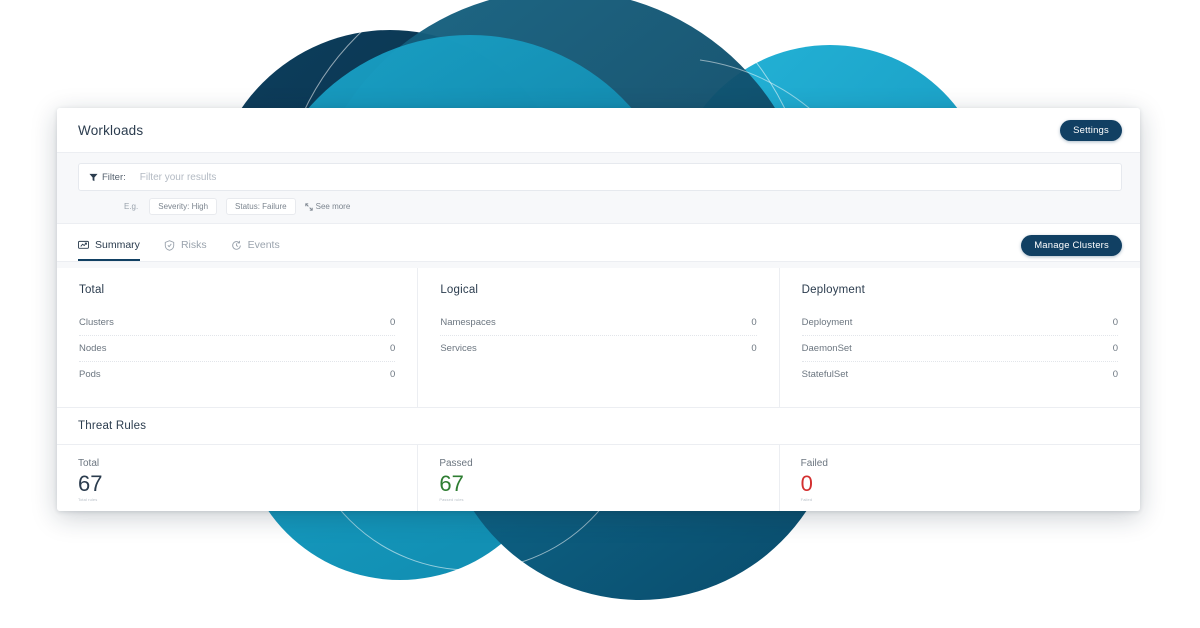 This screenshot has height=628, width=1200. Describe the element at coordinates (458, 348) in the screenshot. I see `stat-label: Services` at that location.